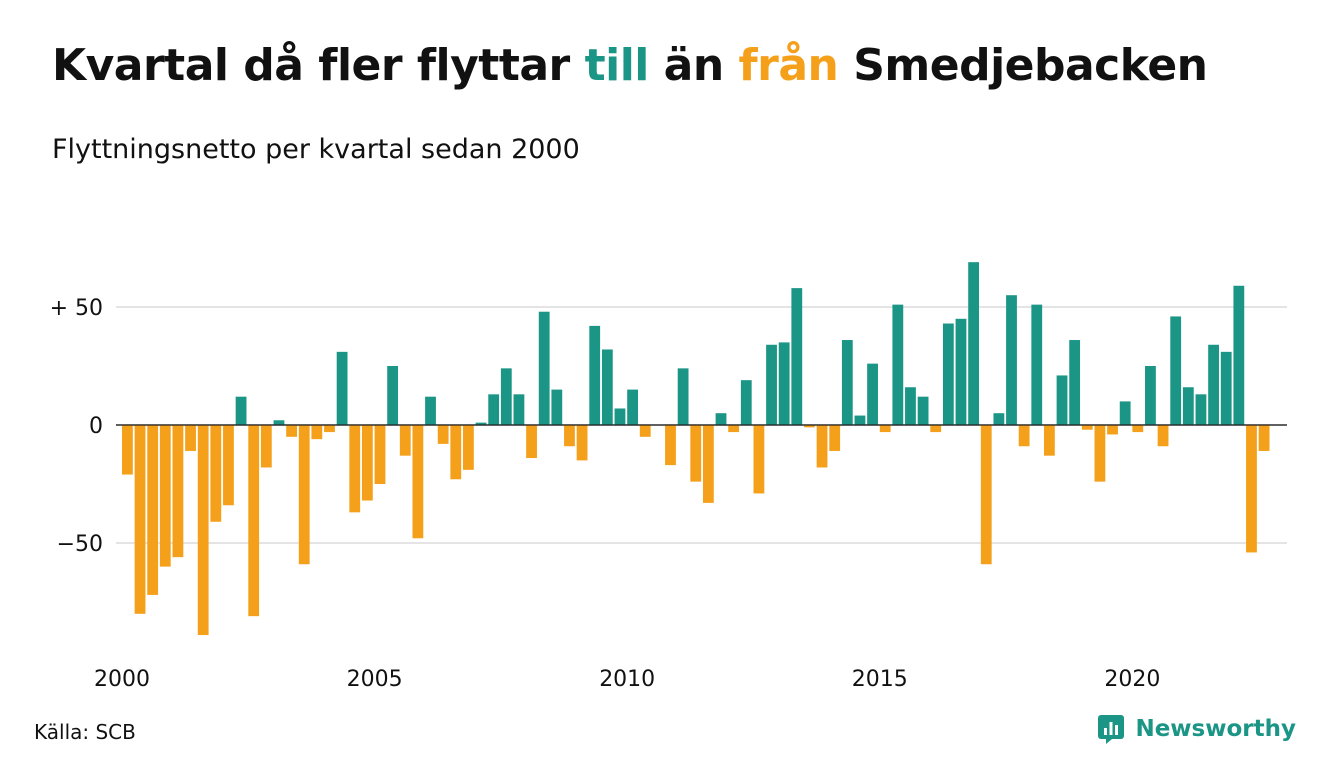 Image resolution: width=1340 pixels, height=780 pixels. I want to click on y-tick-label: + 50, so click(76, 308).